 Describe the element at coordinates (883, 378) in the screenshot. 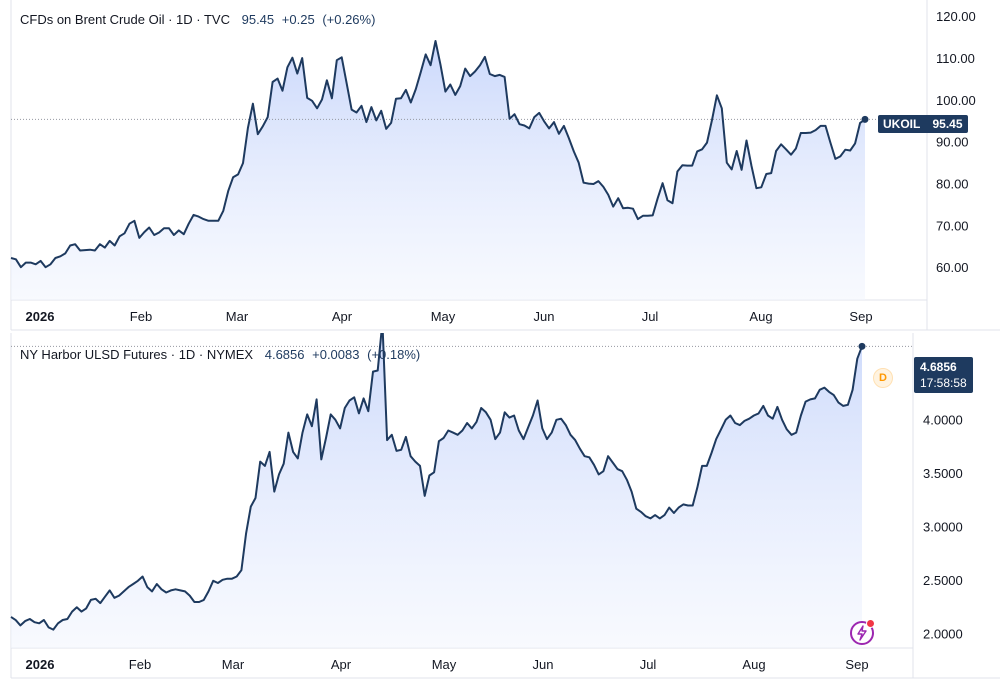

I see `dividend-marker-icon: D` at that location.